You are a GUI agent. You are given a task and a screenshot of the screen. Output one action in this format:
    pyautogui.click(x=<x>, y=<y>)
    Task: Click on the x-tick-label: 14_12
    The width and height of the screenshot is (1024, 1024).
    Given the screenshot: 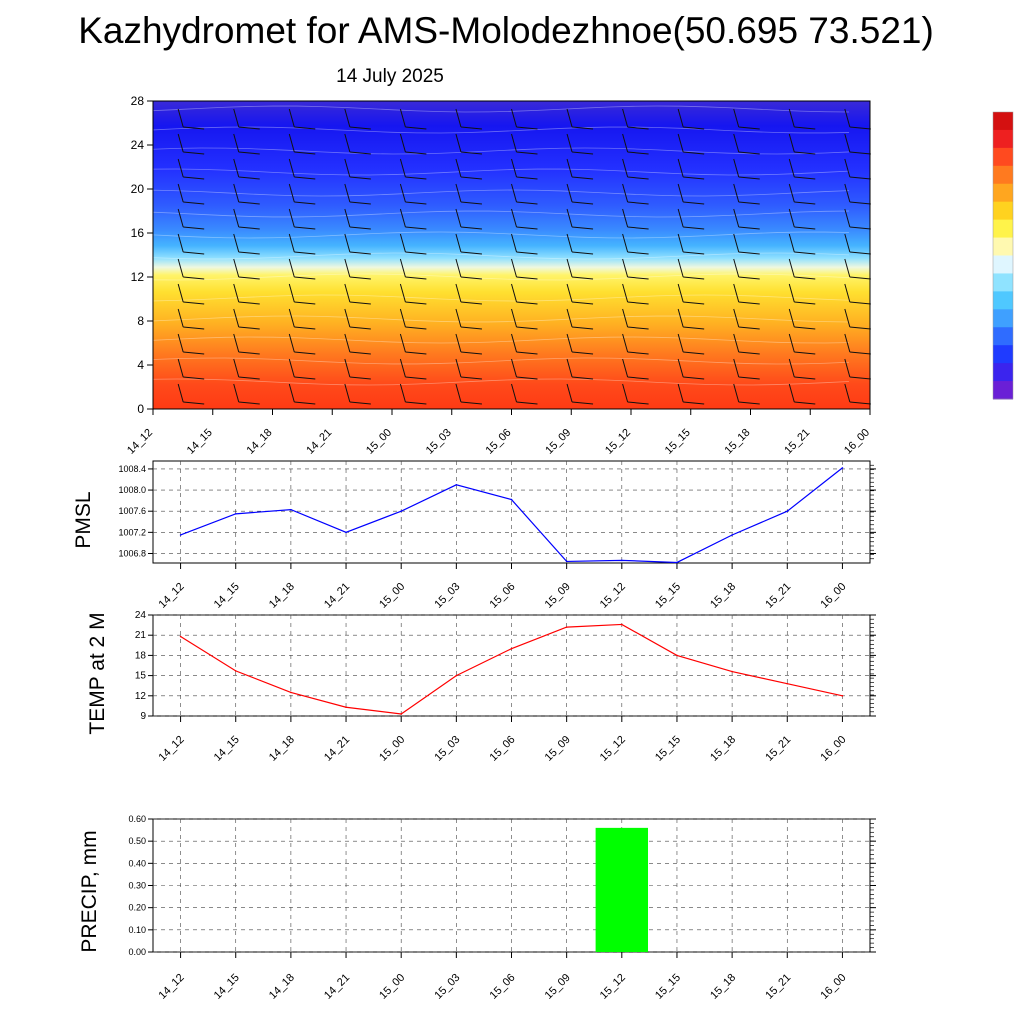 What is the action you would take?
    pyautogui.click(x=140, y=442)
    